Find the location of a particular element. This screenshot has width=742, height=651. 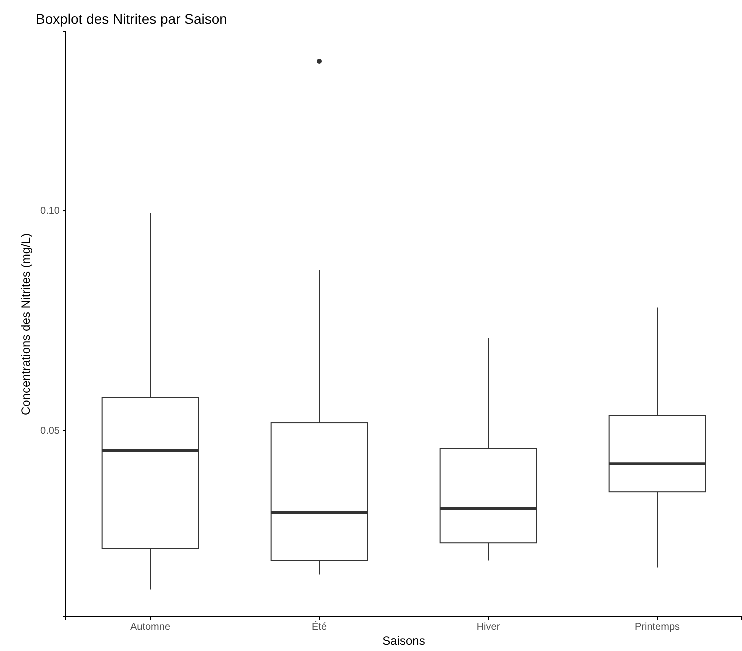

x-tick-label: Printemps is located at coordinates (657, 628).